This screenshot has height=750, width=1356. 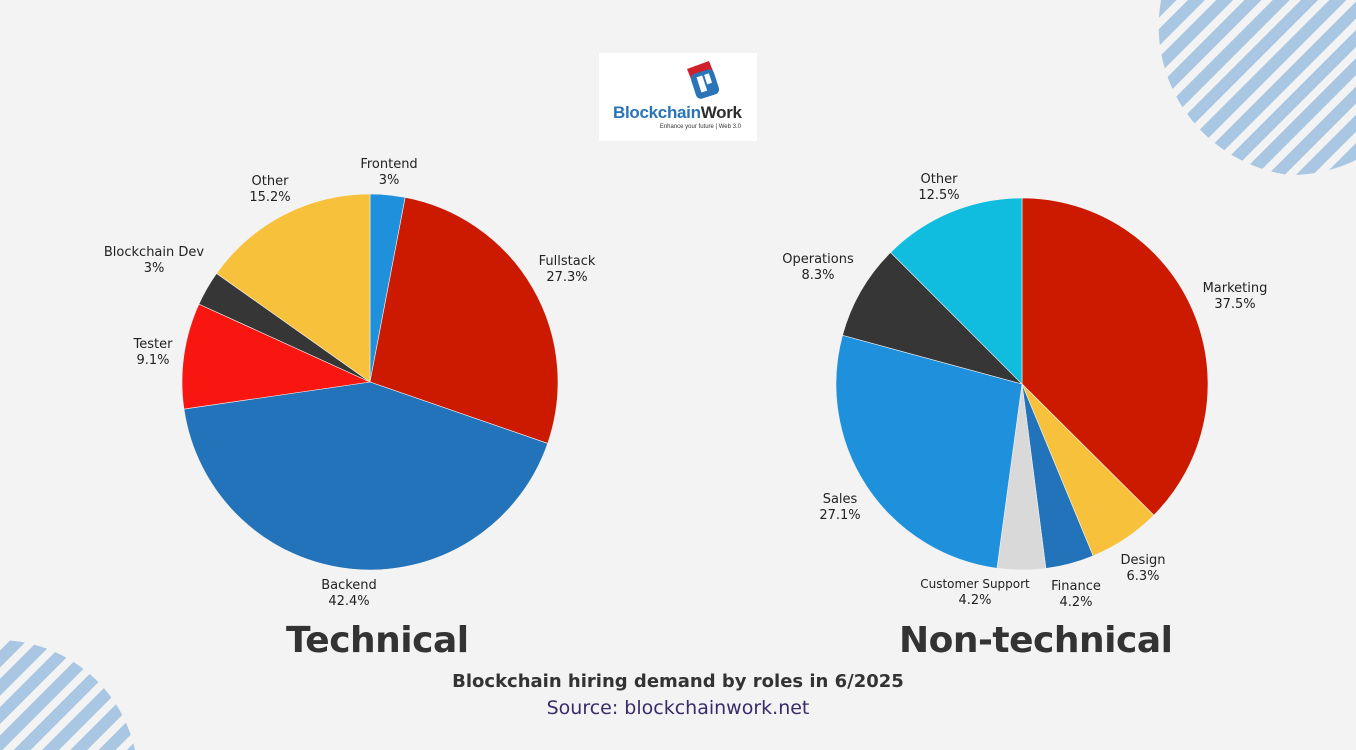 I want to click on pie-slice-backend, so click(x=366, y=476).